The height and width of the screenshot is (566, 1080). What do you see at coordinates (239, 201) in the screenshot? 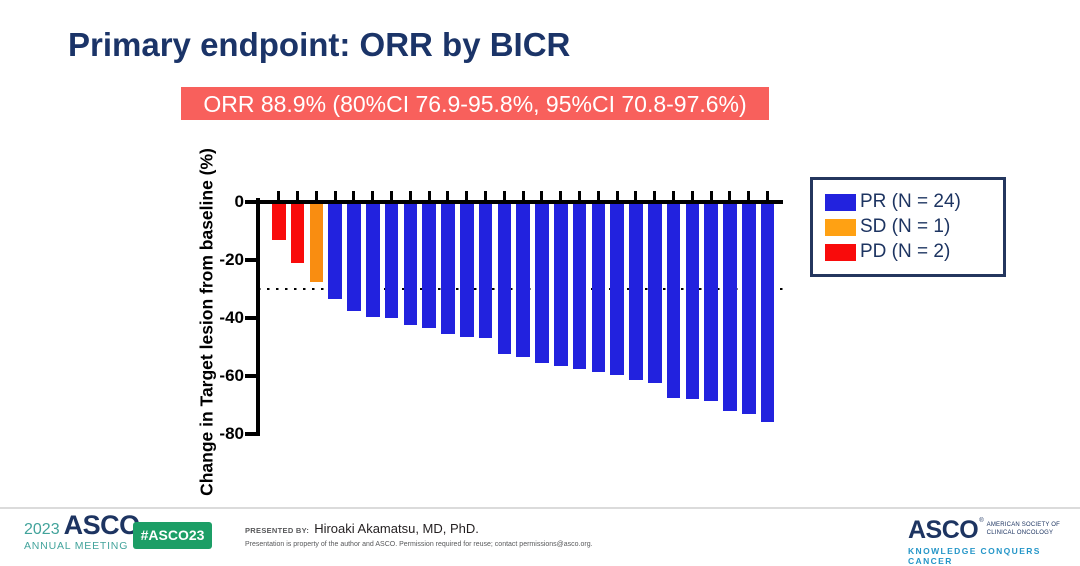
I see `y-axis-tick-label: 0` at bounding box center [239, 201].